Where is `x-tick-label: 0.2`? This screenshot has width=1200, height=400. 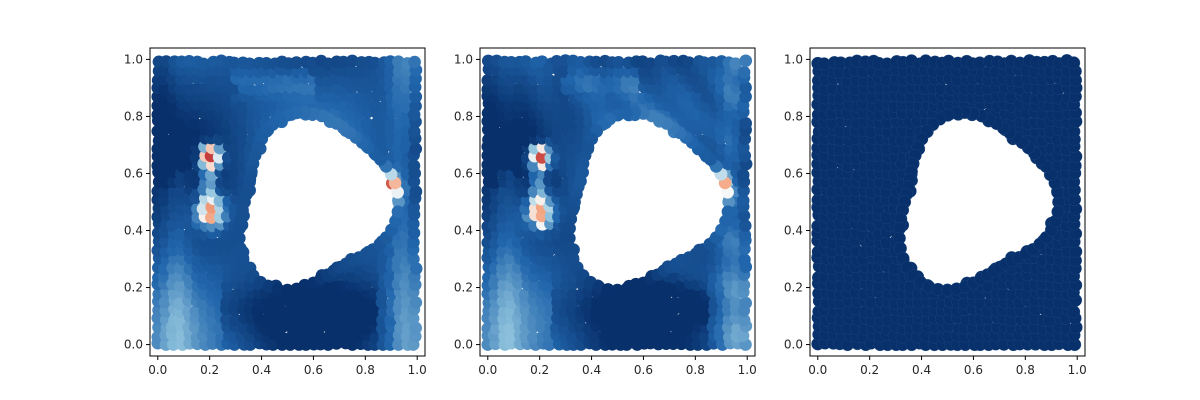
x-tick-label: 0.2 is located at coordinates (539, 370).